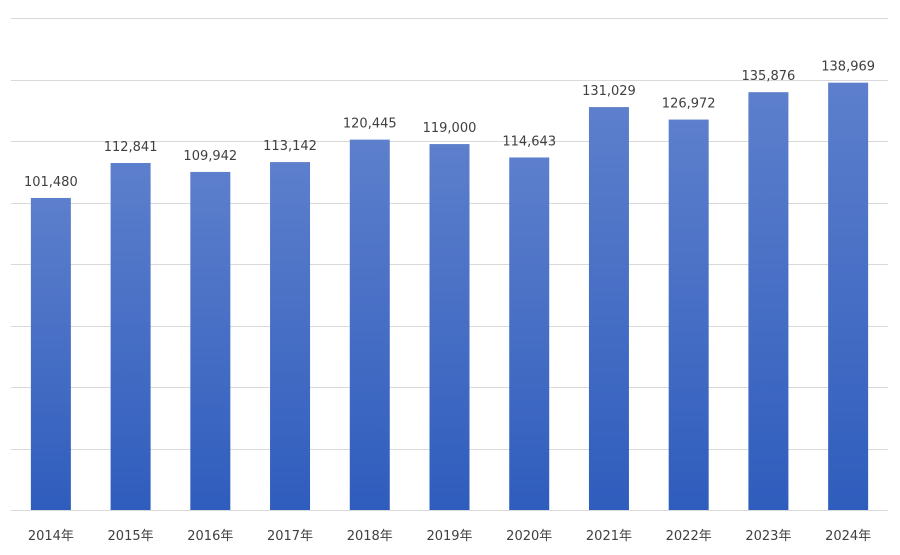 This screenshot has width=900, height=555. What do you see at coordinates (688, 314) in the screenshot?
I see `bar-2022年` at bounding box center [688, 314].